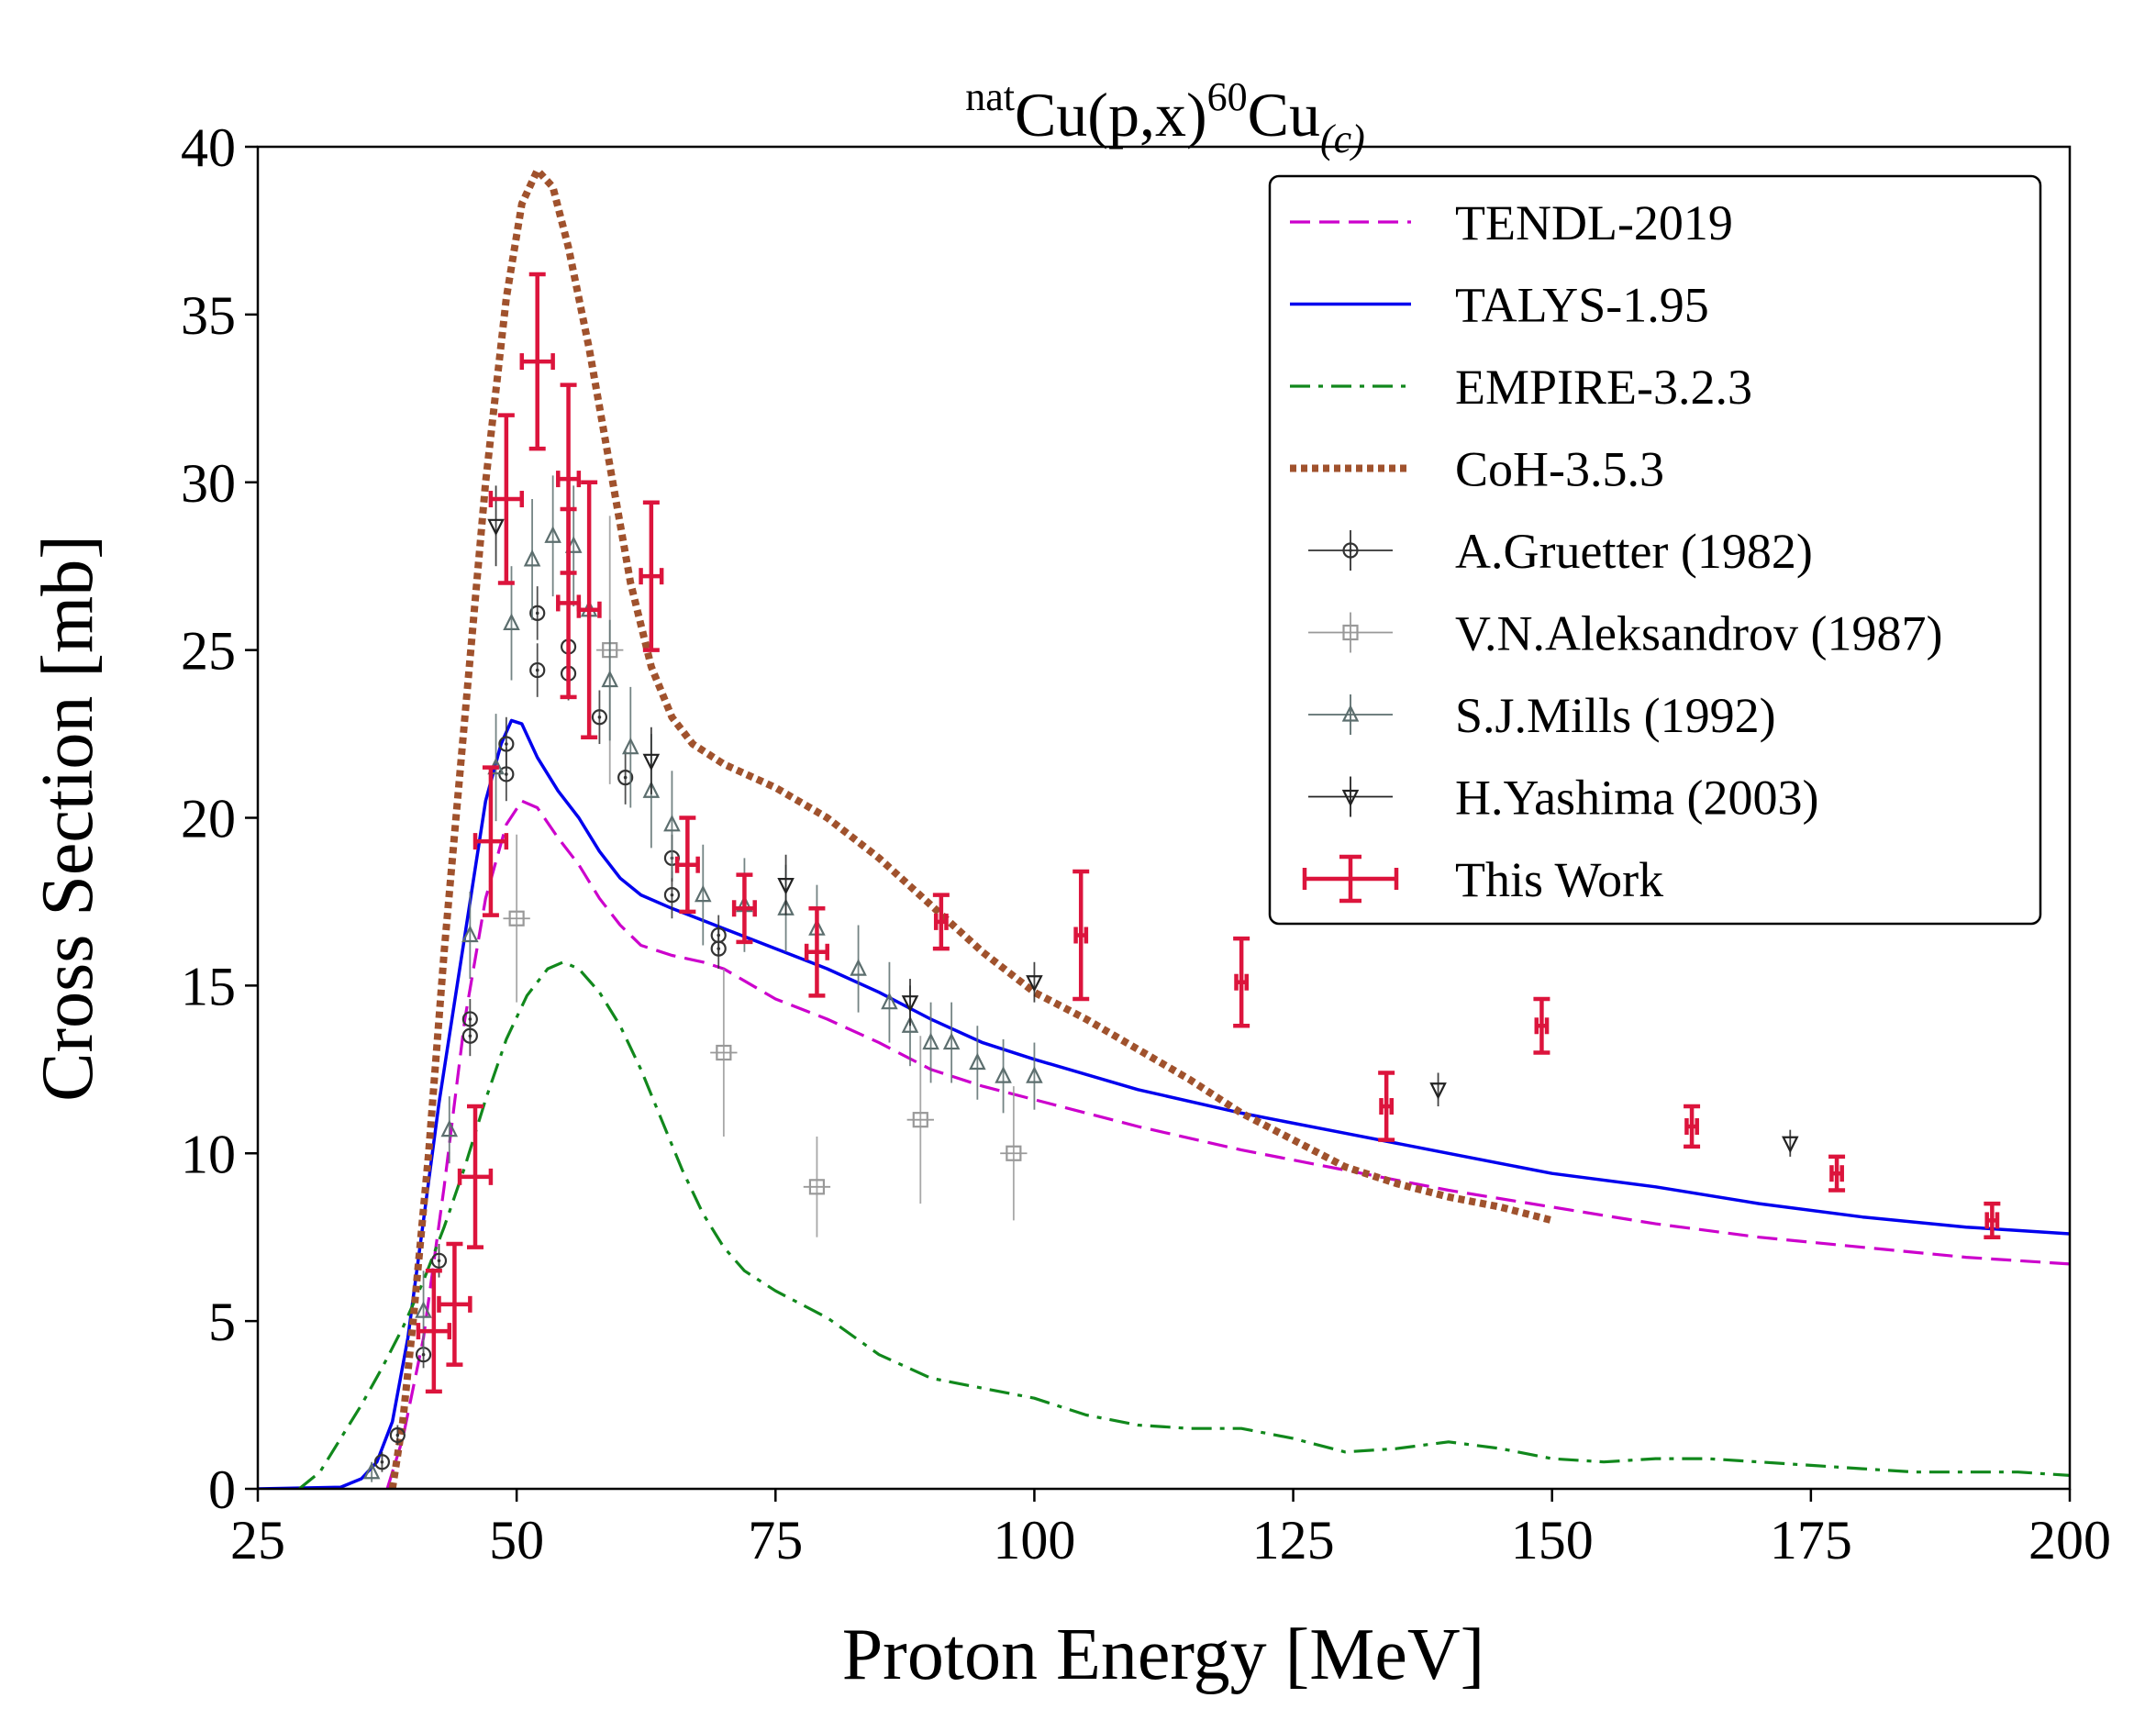  What do you see at coordinates (1034, 1540) in the screenshot?
I see `x-tick-label: 100` at bounding box center [1034, 1540].